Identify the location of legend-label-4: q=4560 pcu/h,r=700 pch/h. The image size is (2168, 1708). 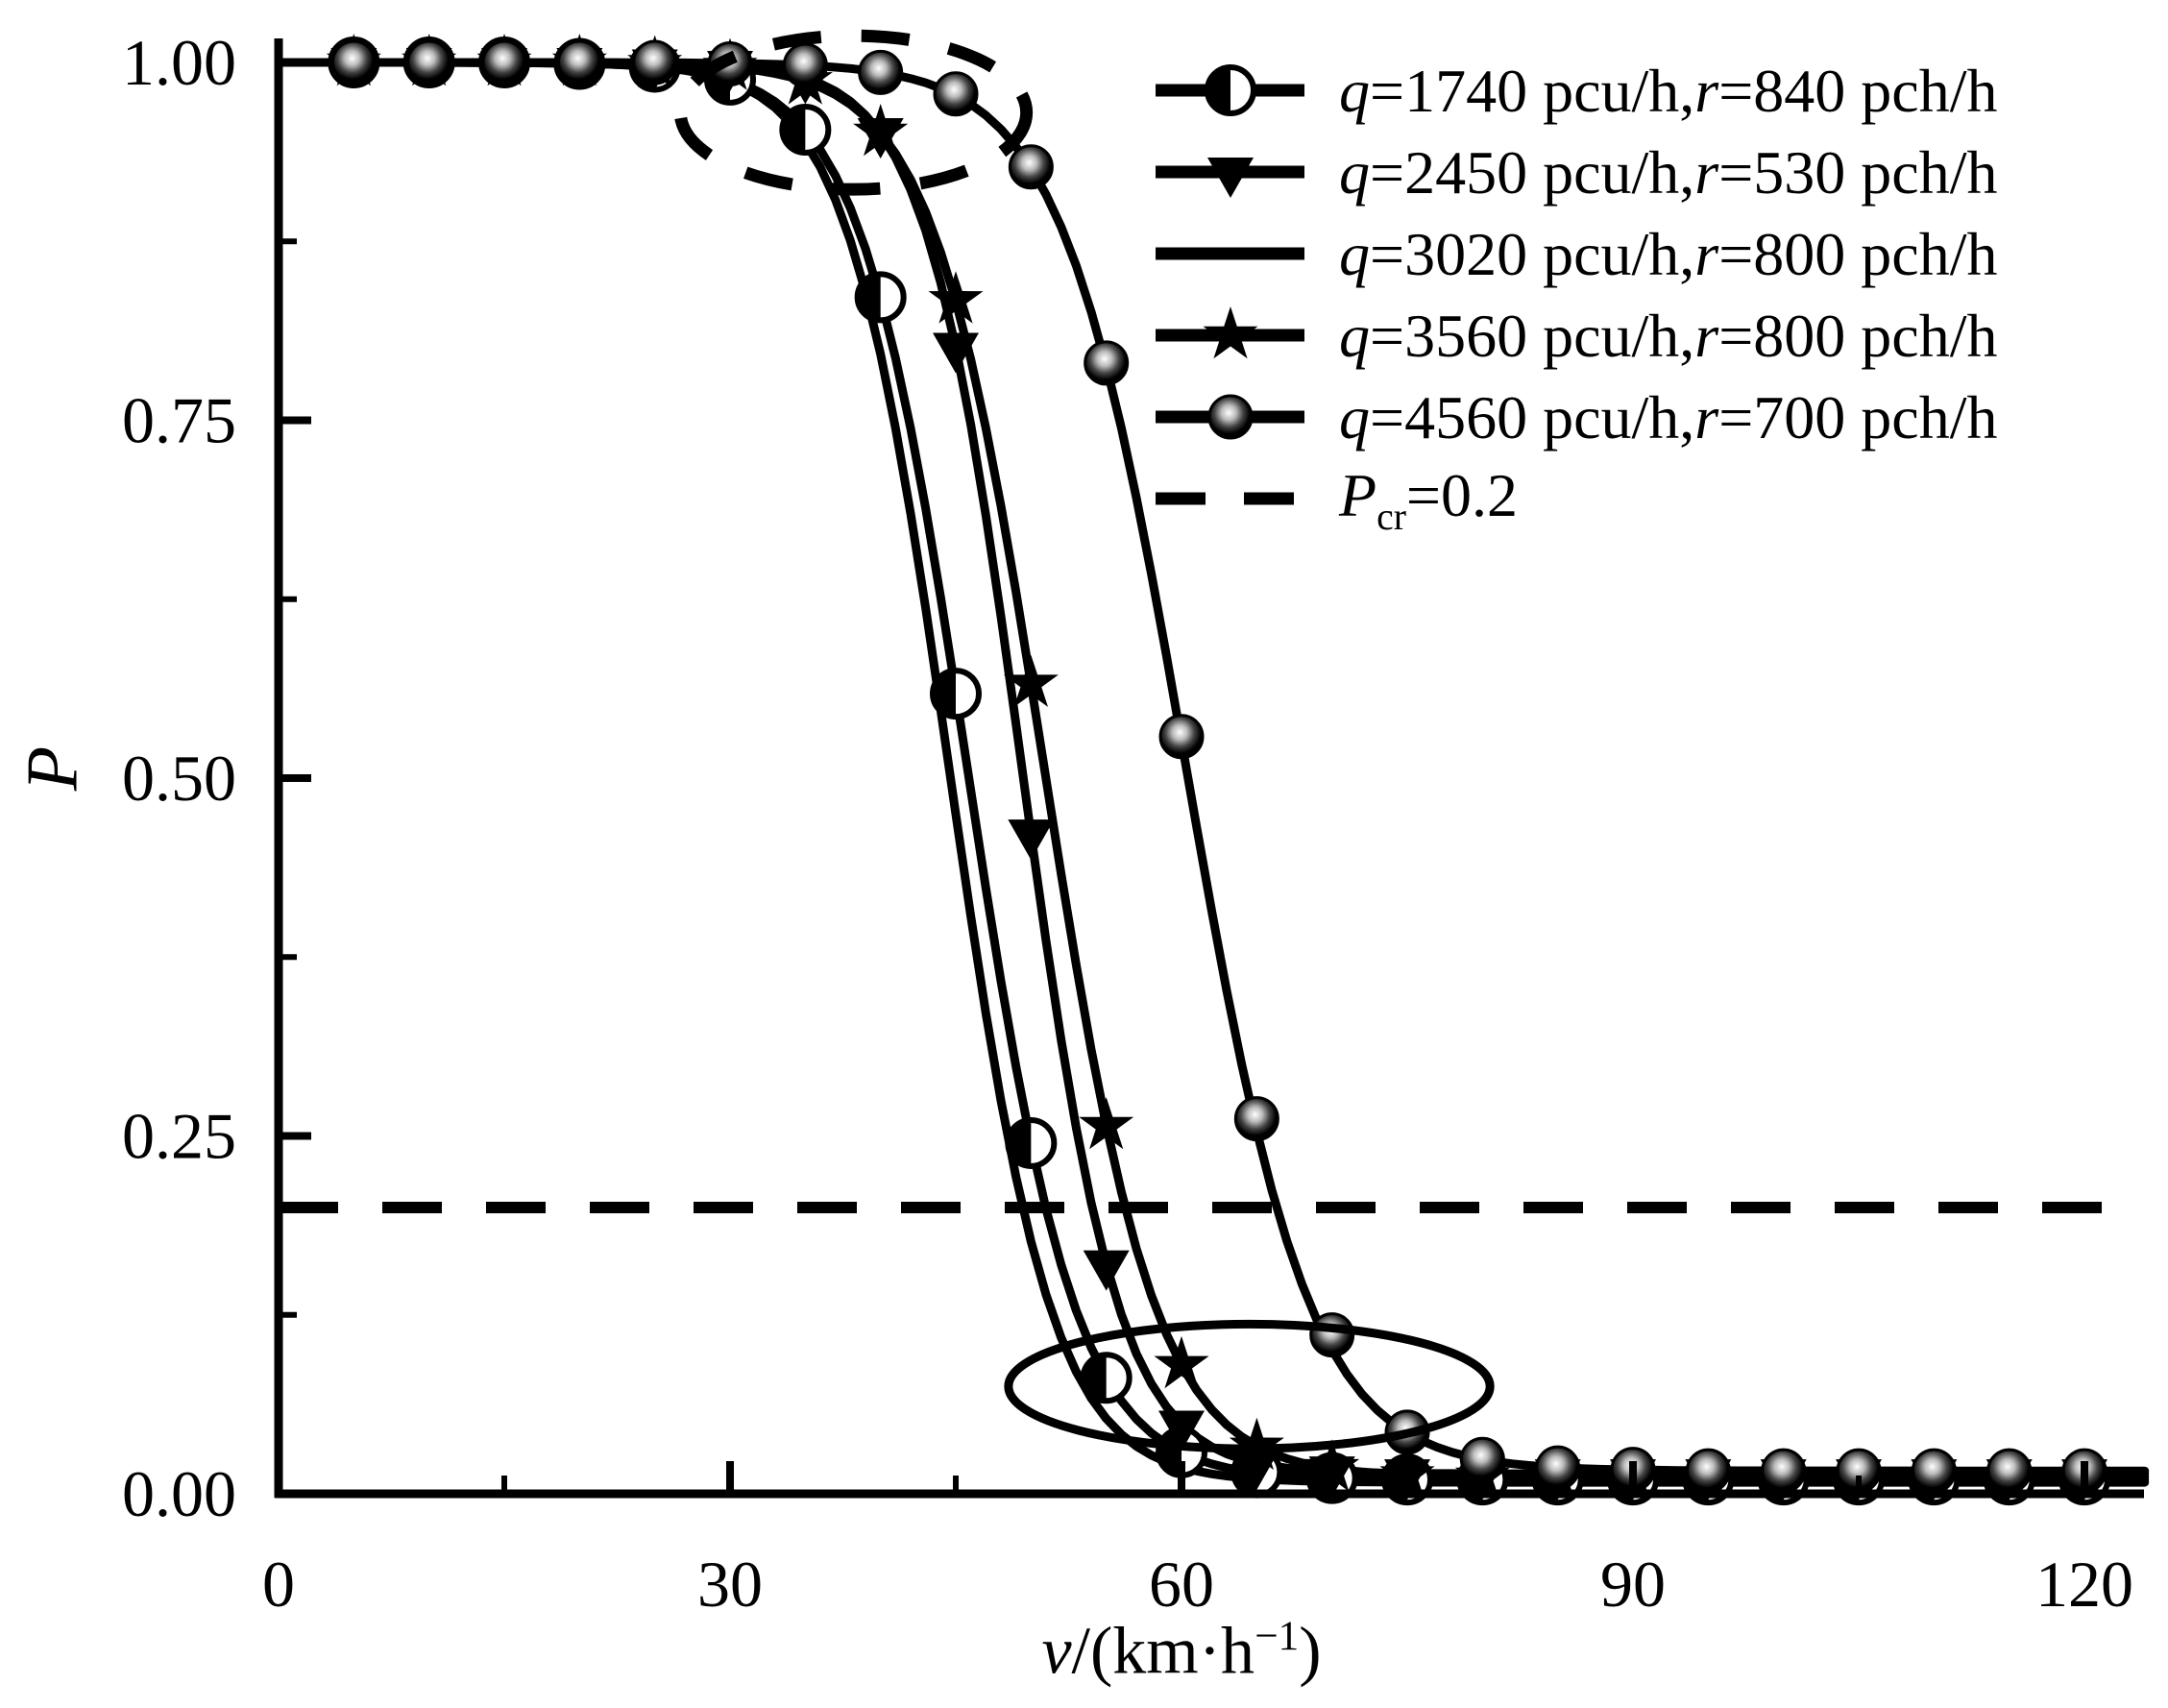
(1668, 416).